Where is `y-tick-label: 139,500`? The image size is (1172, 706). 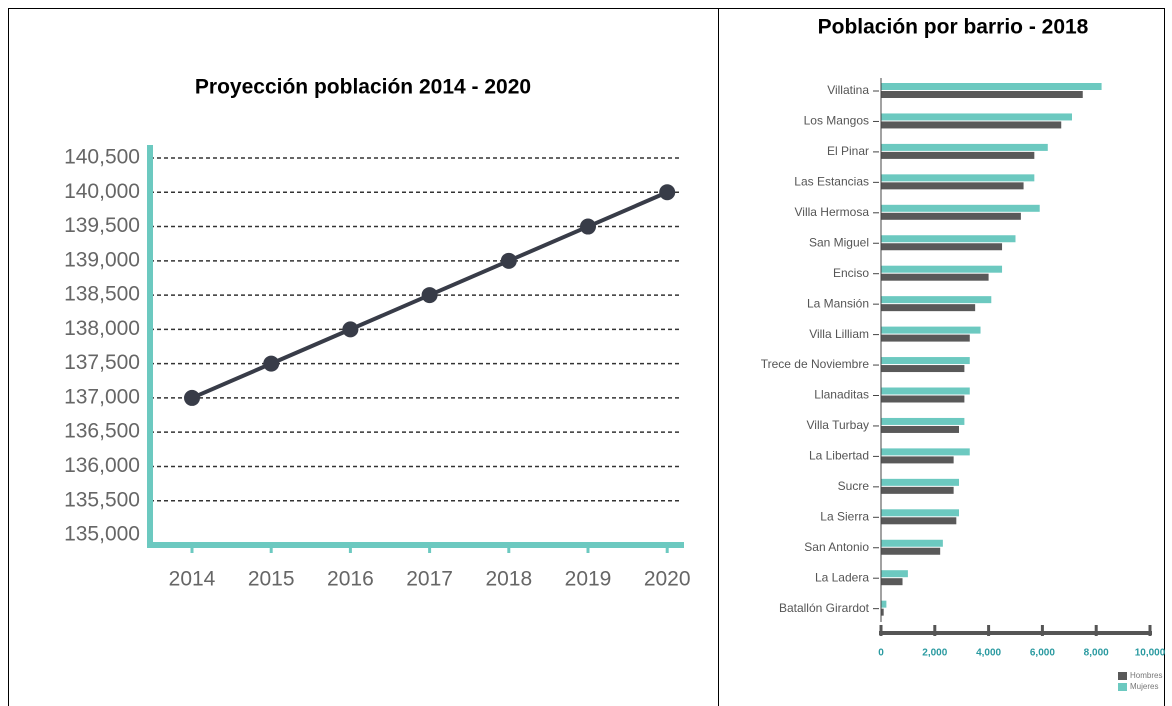
y-tick-label: 139,500 is located at coordinates (102, 225).